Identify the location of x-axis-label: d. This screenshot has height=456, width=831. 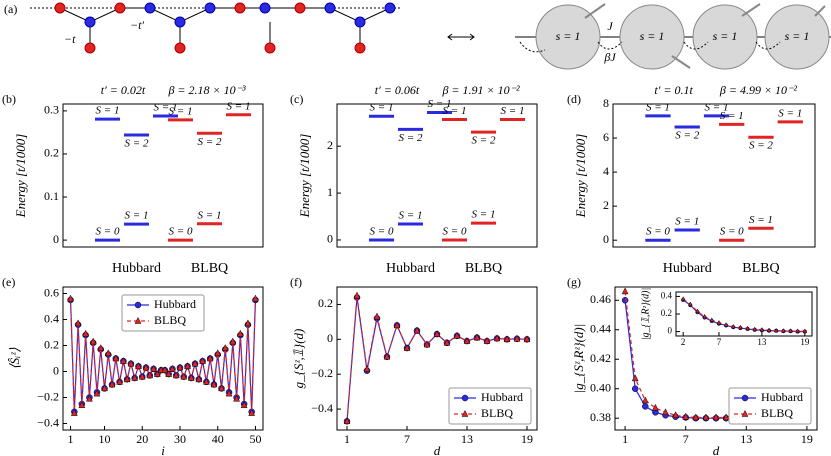
(437, 449).